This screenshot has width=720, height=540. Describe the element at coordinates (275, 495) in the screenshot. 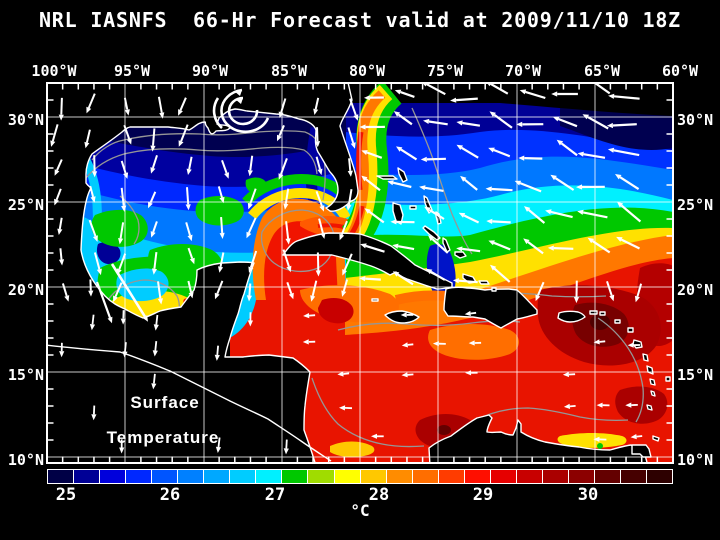

I see `colorbar-tick-27: 27` at that location.